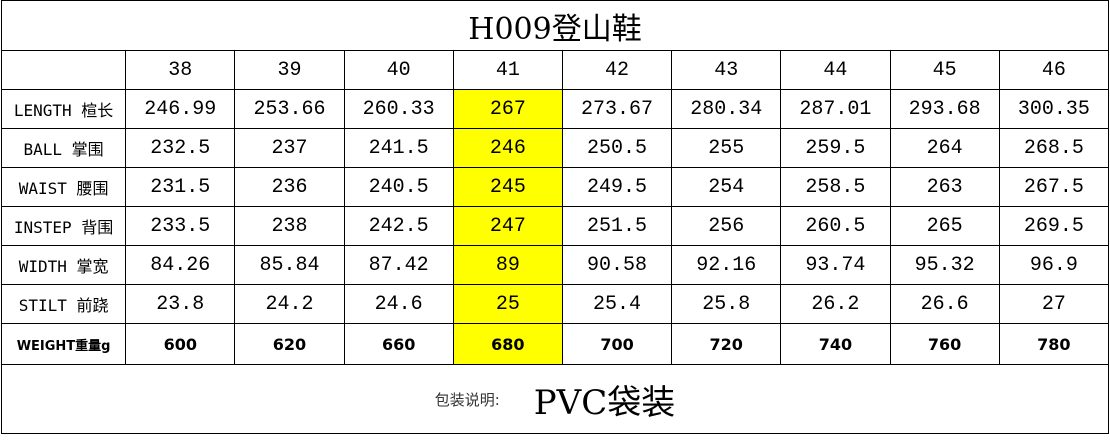 The height and width of the screenshot is (442, 1110). I want to click on cell: 95.32, so click(944, 265).